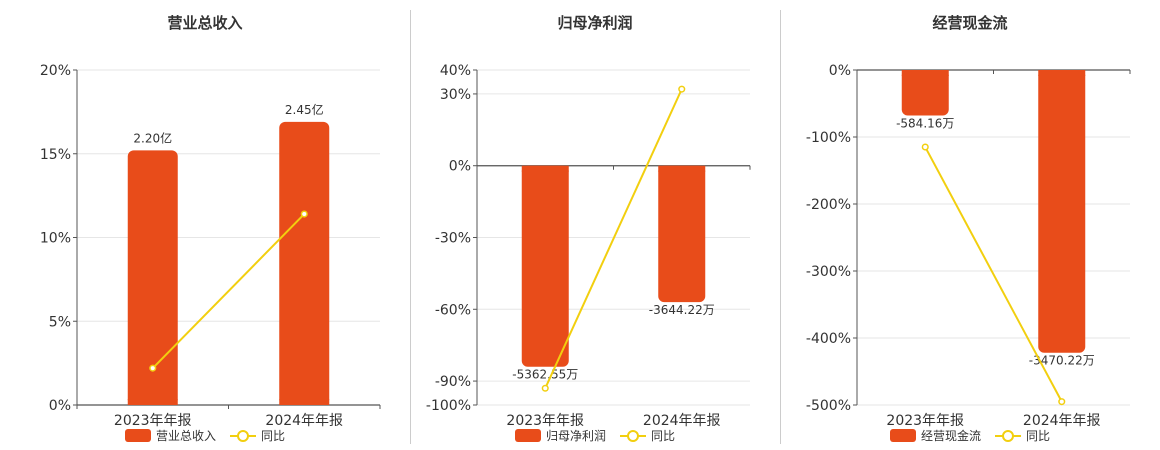 This screenshot has width=1160, height=450. Describe the element at coordinates (1062, 361) in the screenshot. I see `bar-data-label: -3470.22万` at that location.